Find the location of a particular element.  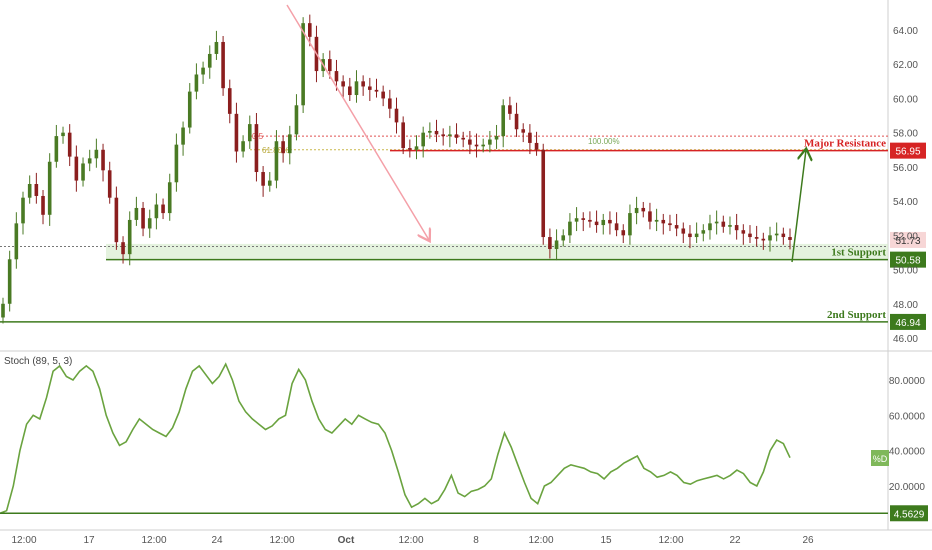

price-tick-label: 64.00 is located at coordinates (905, 31).